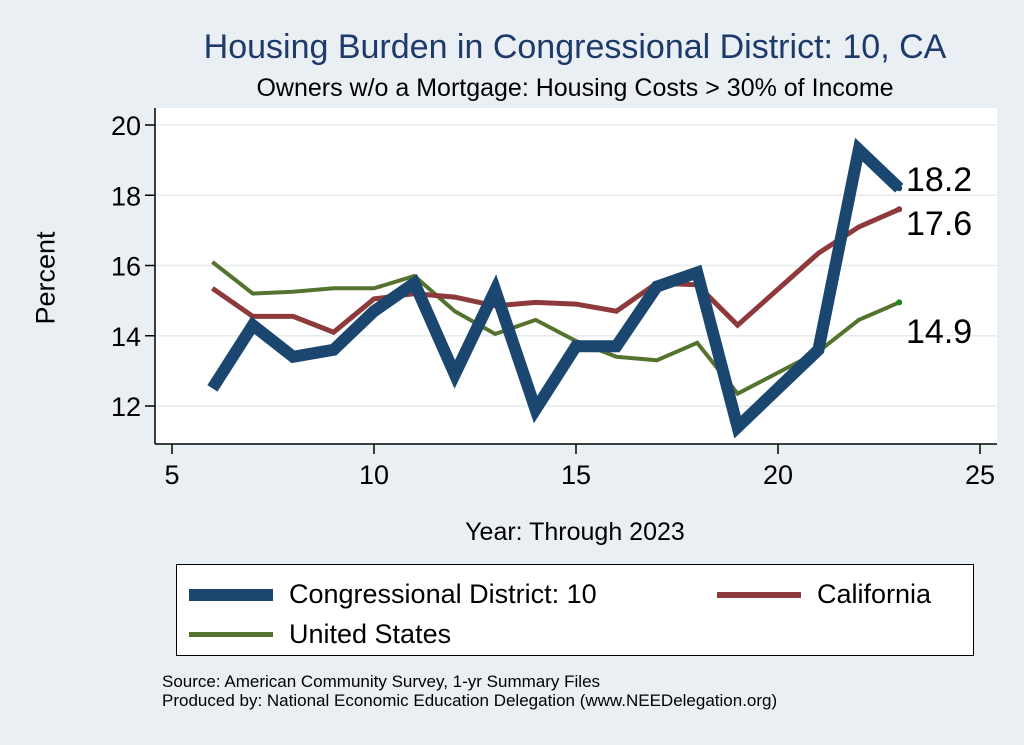 The image size is (1024, 745). What do you see at coordinates (980, 475) in the screenshot?
I see `x-tick-label: 25` at bounding box center [980, 475].